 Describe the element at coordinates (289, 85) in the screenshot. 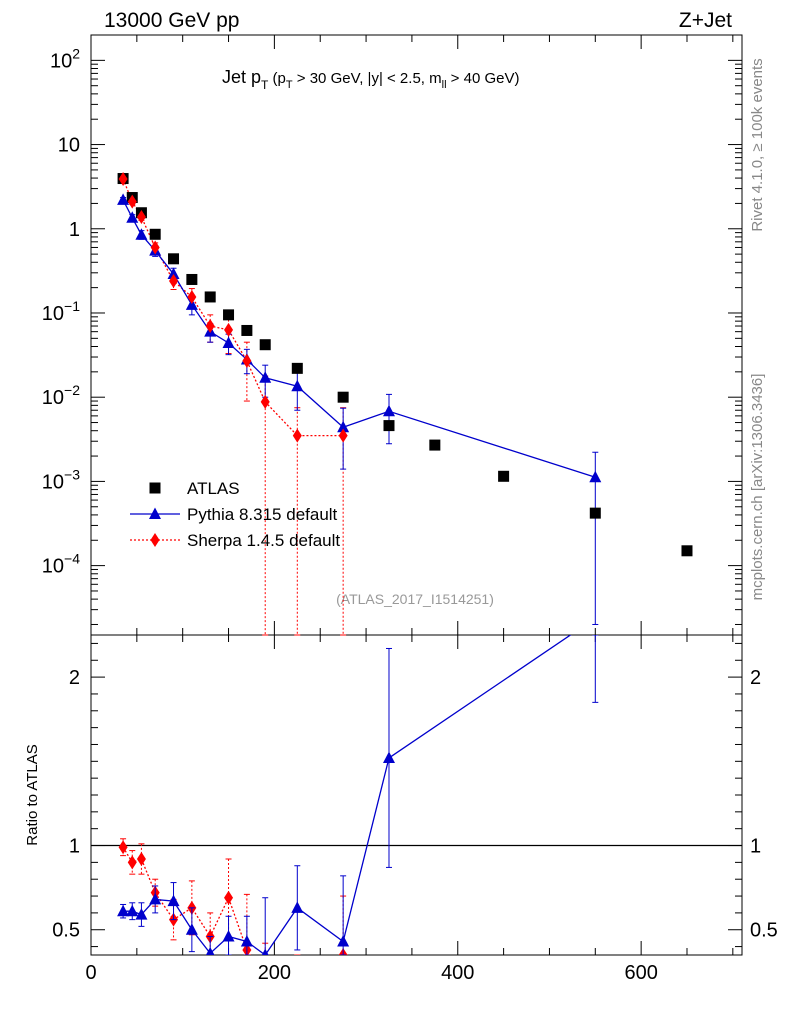

I see `title-open-sub: T` at that location.